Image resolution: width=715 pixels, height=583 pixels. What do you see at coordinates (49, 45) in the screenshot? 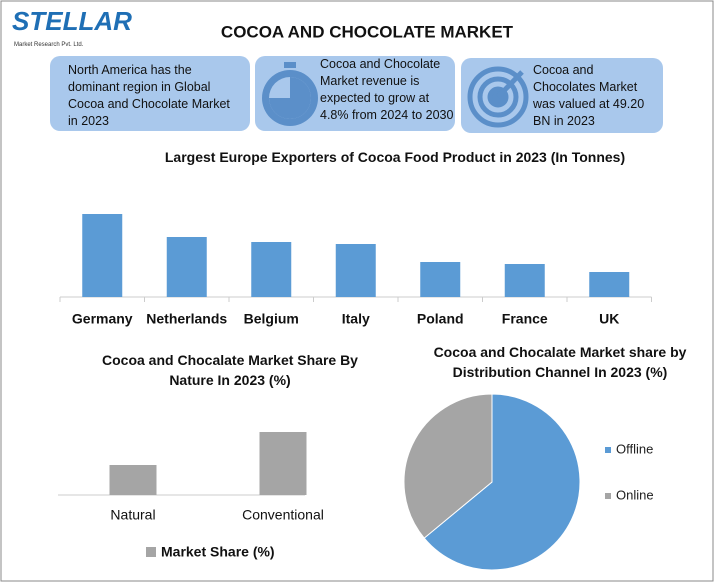
I see `logo-sub: Market Research Pvt. Ltd.` at bounding box center [49, 45].